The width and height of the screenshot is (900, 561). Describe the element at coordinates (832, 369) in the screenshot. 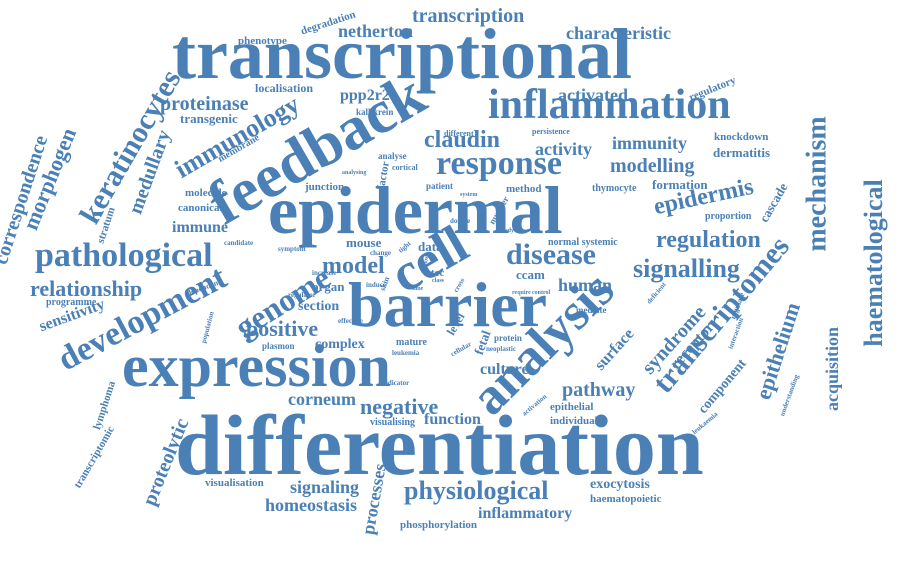

I see `word-acquisition: acquisition` at that location.